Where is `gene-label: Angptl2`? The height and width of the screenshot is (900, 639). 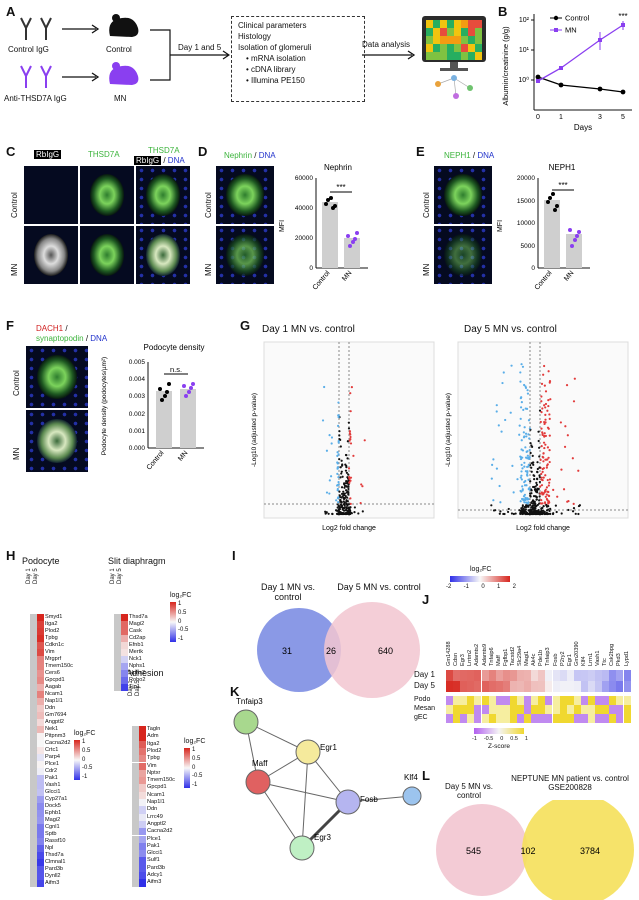
gene-label: Angptl2 is located at coordinates (54, 722).